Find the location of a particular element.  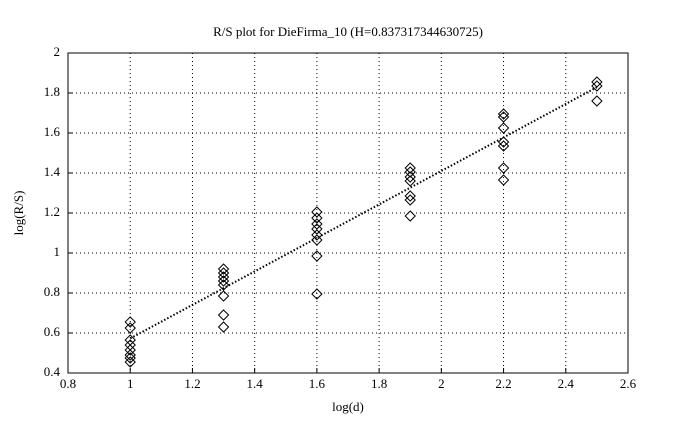

x-tick-label: 1 is located at coordinates (130, 383).